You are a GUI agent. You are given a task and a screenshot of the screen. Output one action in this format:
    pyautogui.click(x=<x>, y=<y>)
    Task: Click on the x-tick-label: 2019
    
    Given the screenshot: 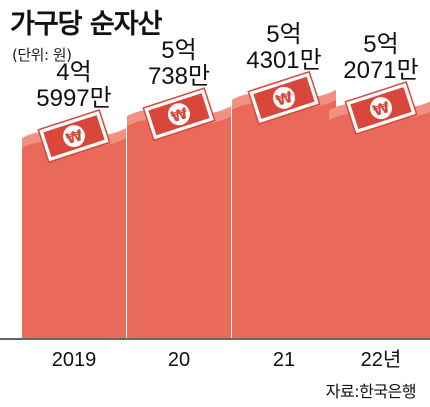 What is the action you would take?
    pyautogui.click(x=74, y=360)
    